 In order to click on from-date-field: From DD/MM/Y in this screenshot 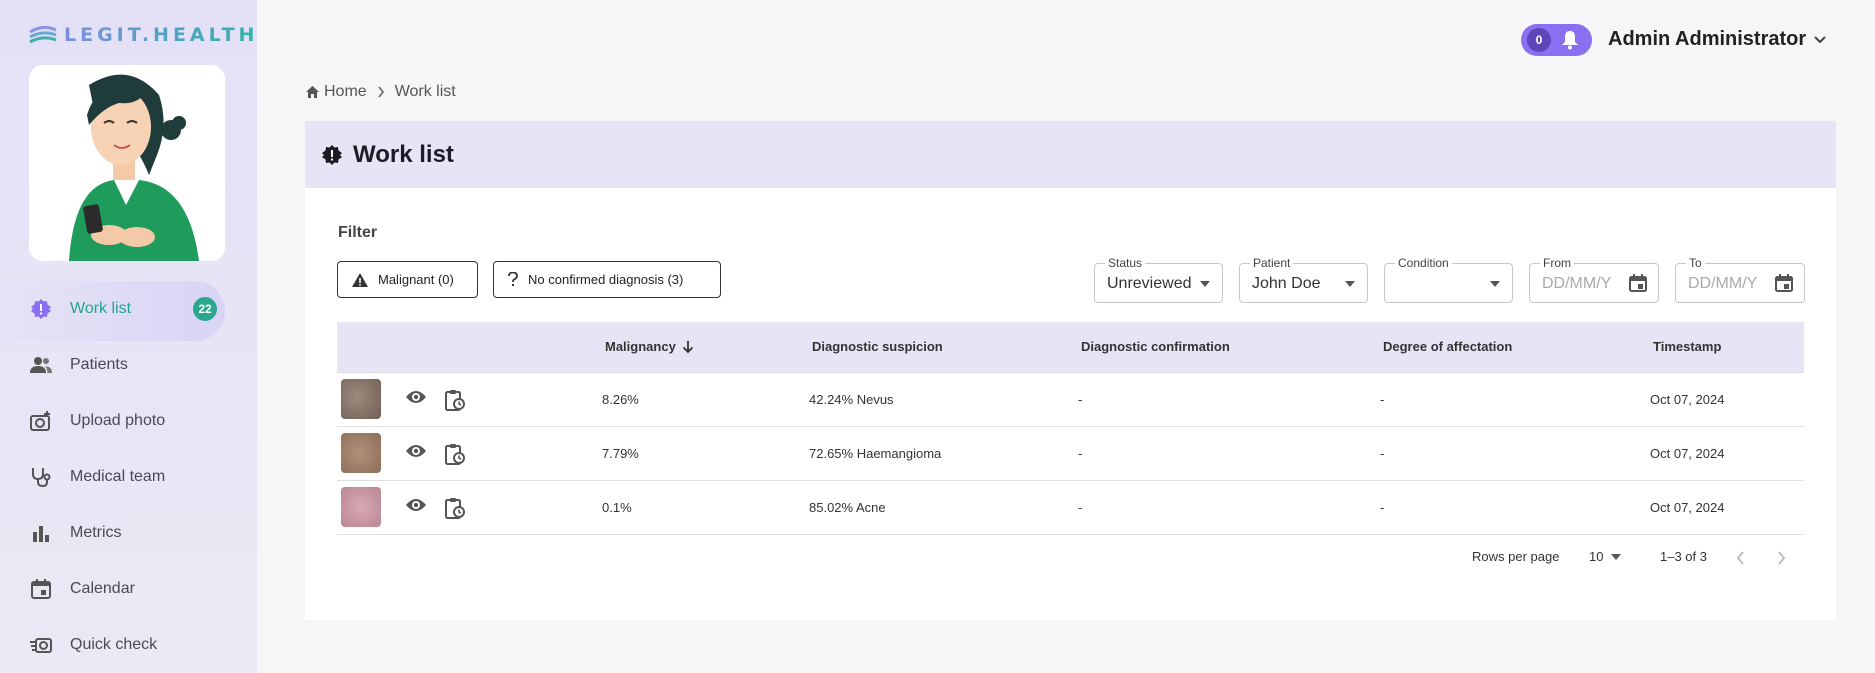, I will do `click(1594, 279)`.